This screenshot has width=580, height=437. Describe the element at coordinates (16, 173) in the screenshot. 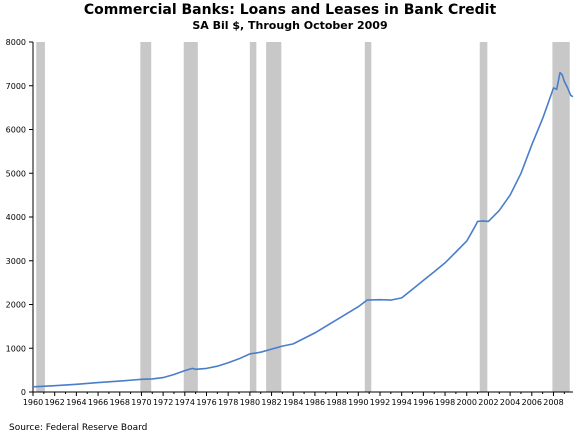

I see `y-tick-label: 5000` at that location.